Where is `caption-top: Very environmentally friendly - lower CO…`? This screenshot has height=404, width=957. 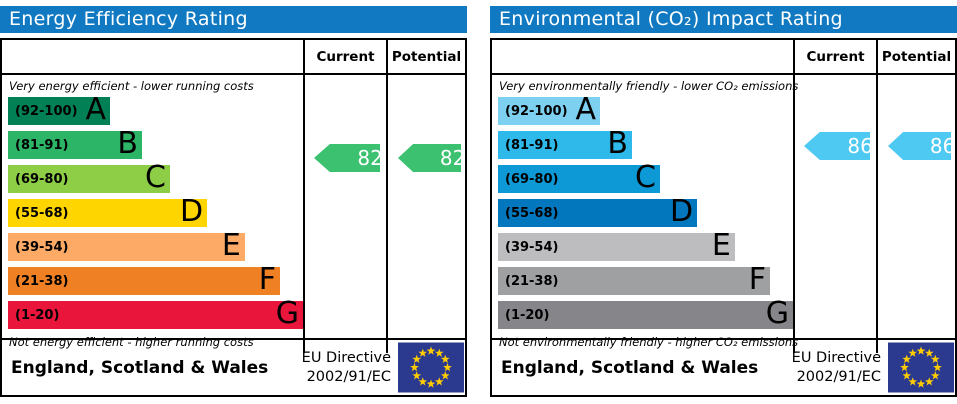
caption-top: Very environmentally friendly - lower CO… is located at coordinates (649, 86).